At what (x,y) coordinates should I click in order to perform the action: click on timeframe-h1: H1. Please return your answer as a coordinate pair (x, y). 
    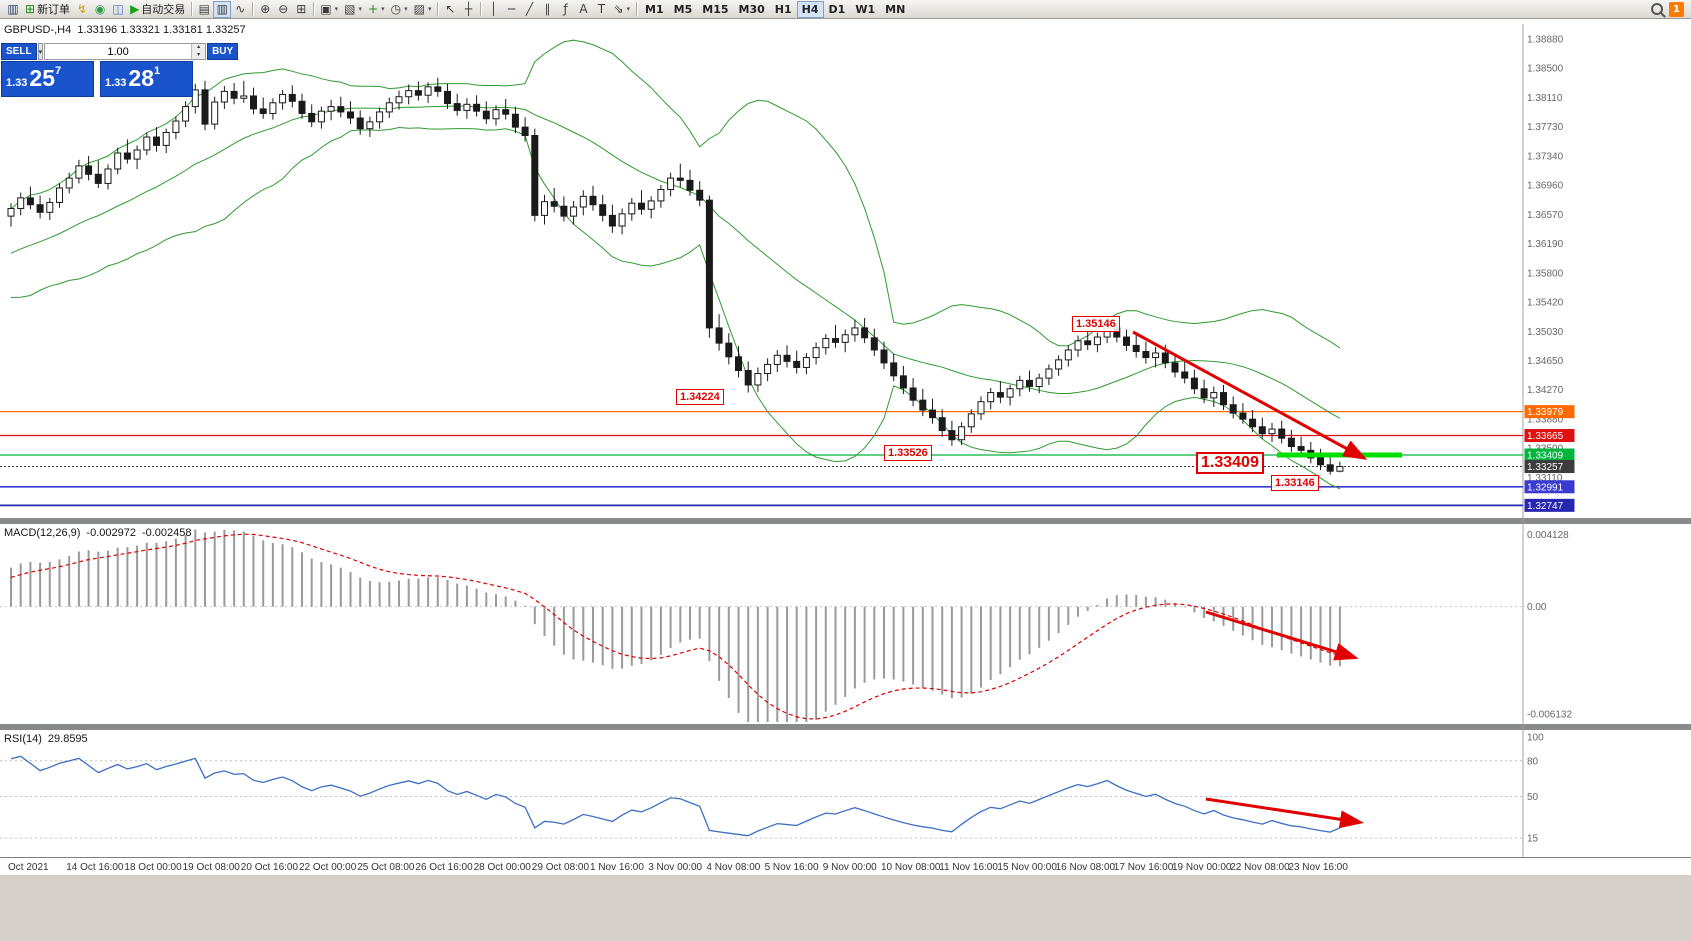
    Looking at the image, I should click on (783, 9).